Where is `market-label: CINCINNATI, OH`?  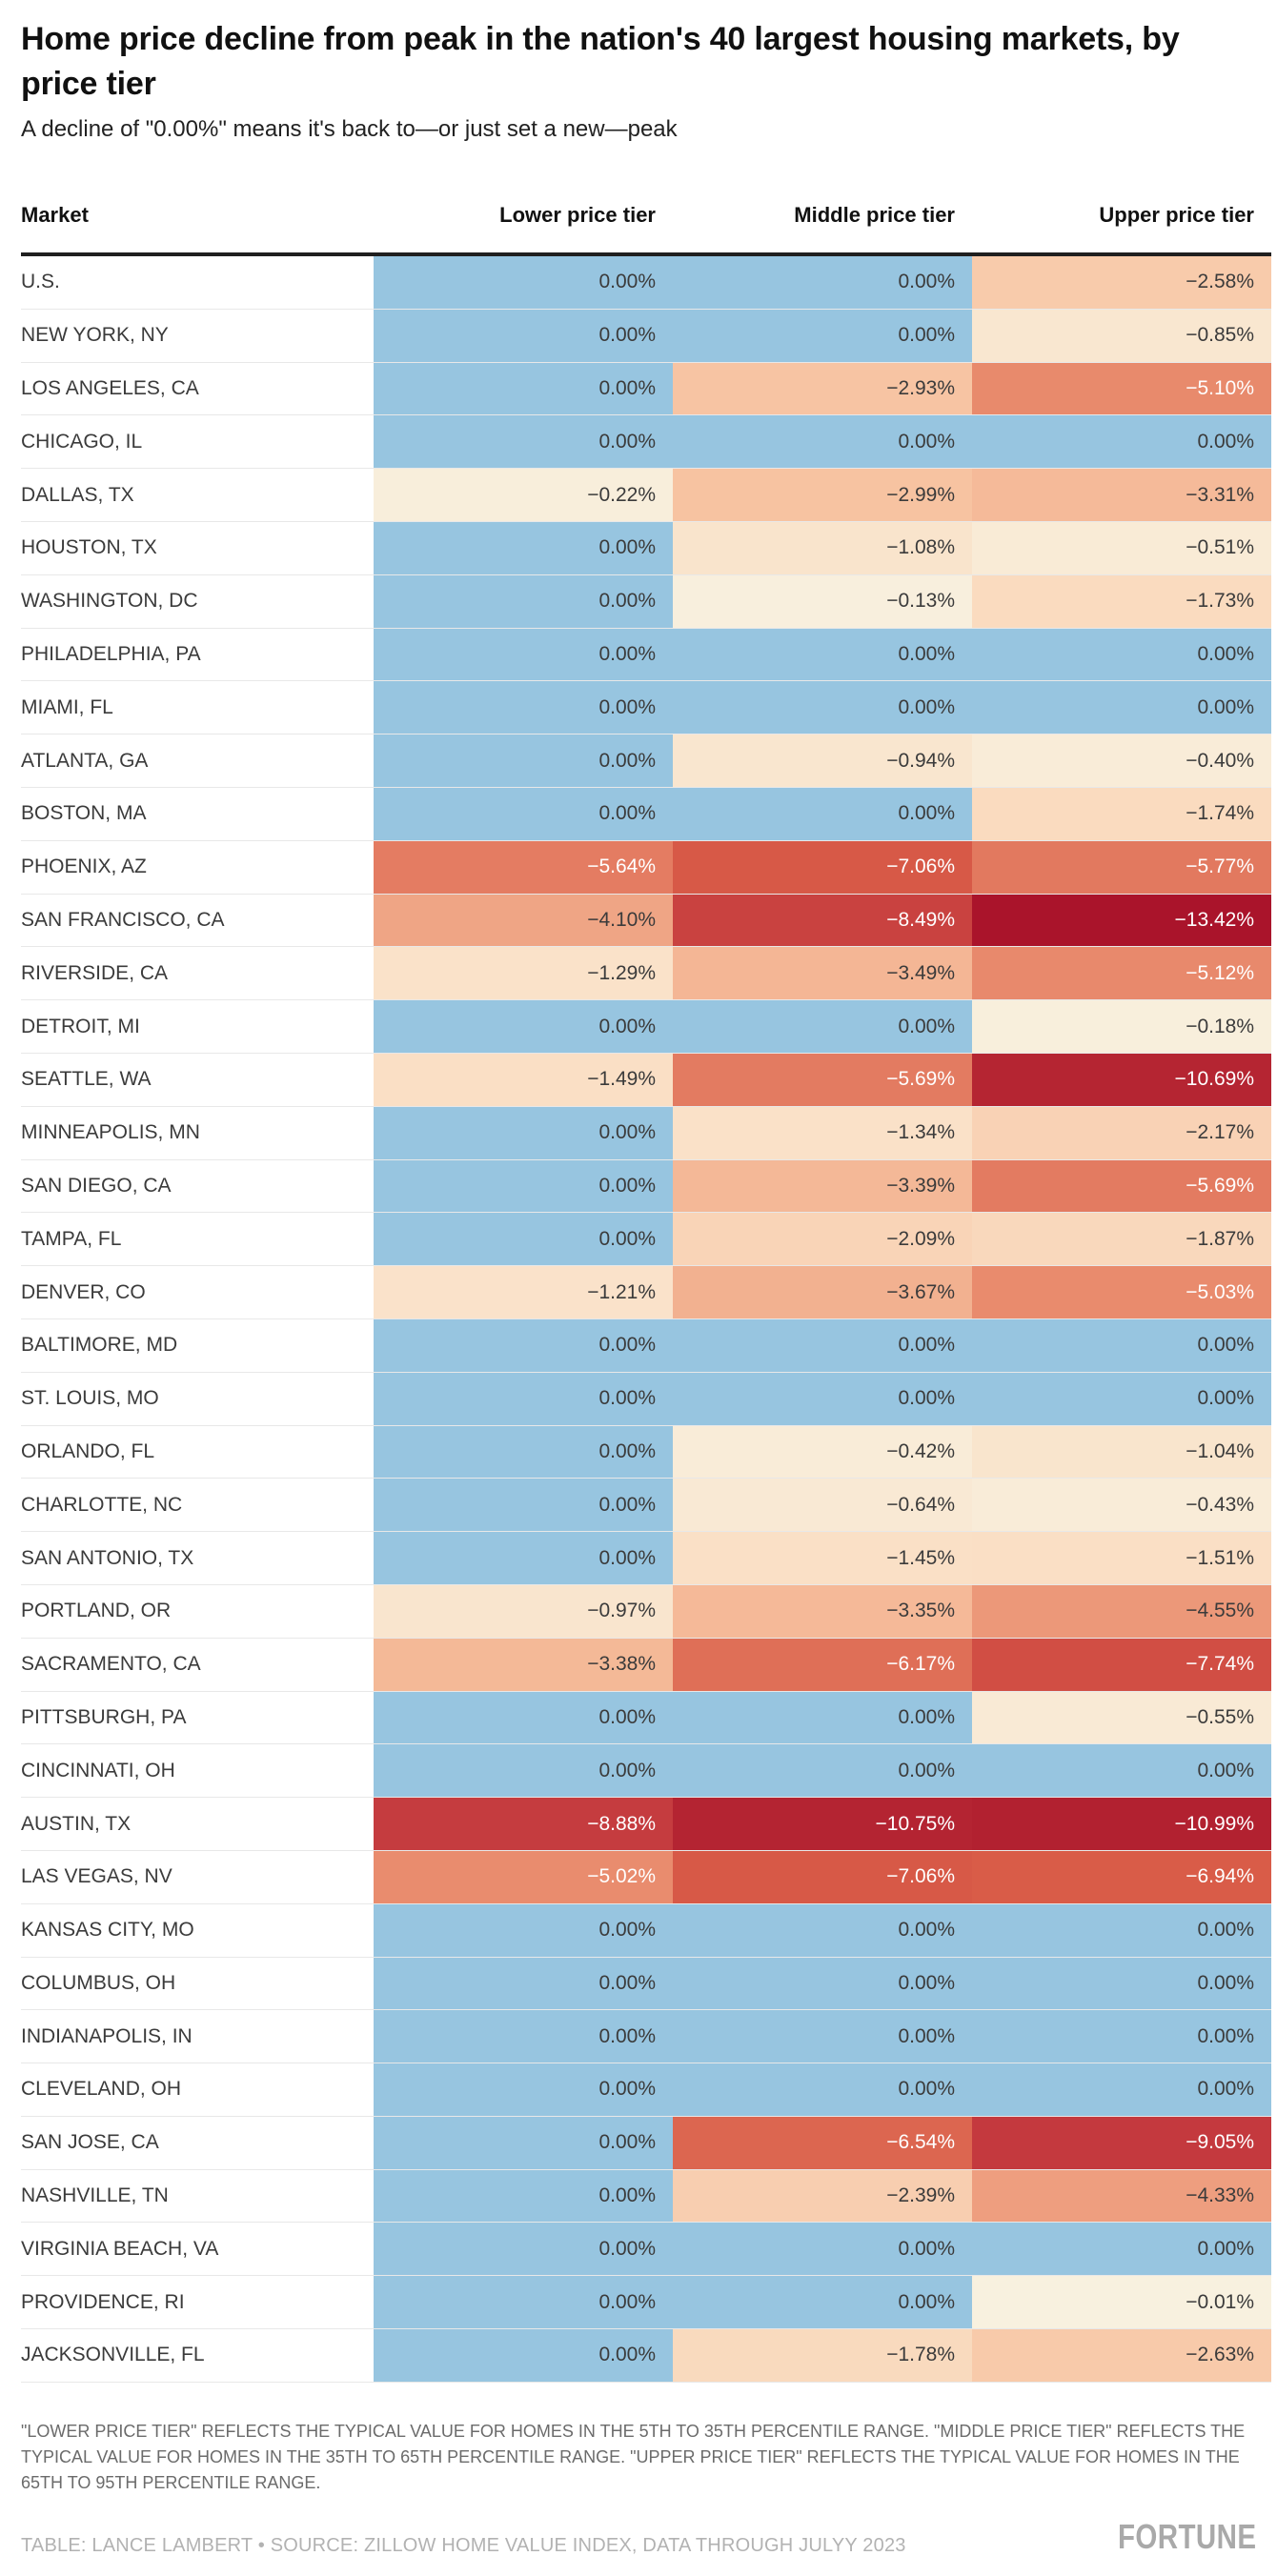
market-label: CINCINNATI, OH is located at coordinates (197, 1771).